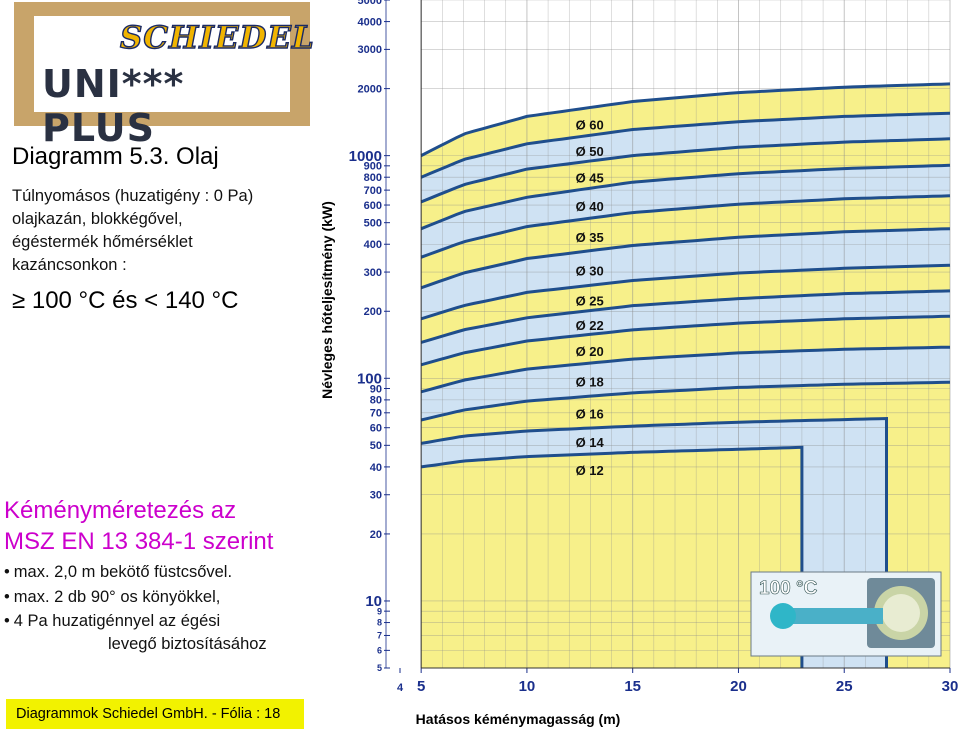 This screenshot has width=960, height=733. What do you see at coordinates (373, 167) in the screenshot?
I see `y-tick-label: 900` at bounding box center [373, 167].